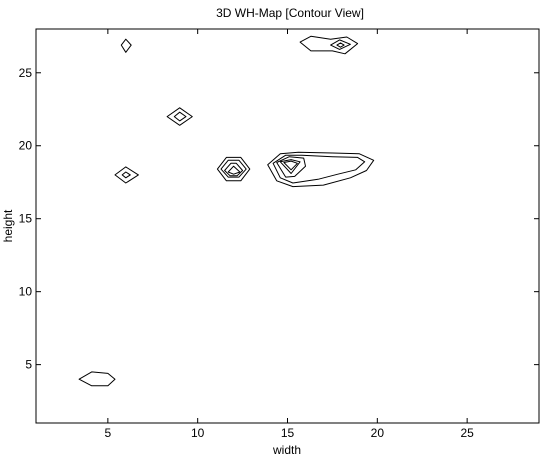 This screenshot has width=544, height=459. I want to click on y-tick-label: 20, so click(26, 146).